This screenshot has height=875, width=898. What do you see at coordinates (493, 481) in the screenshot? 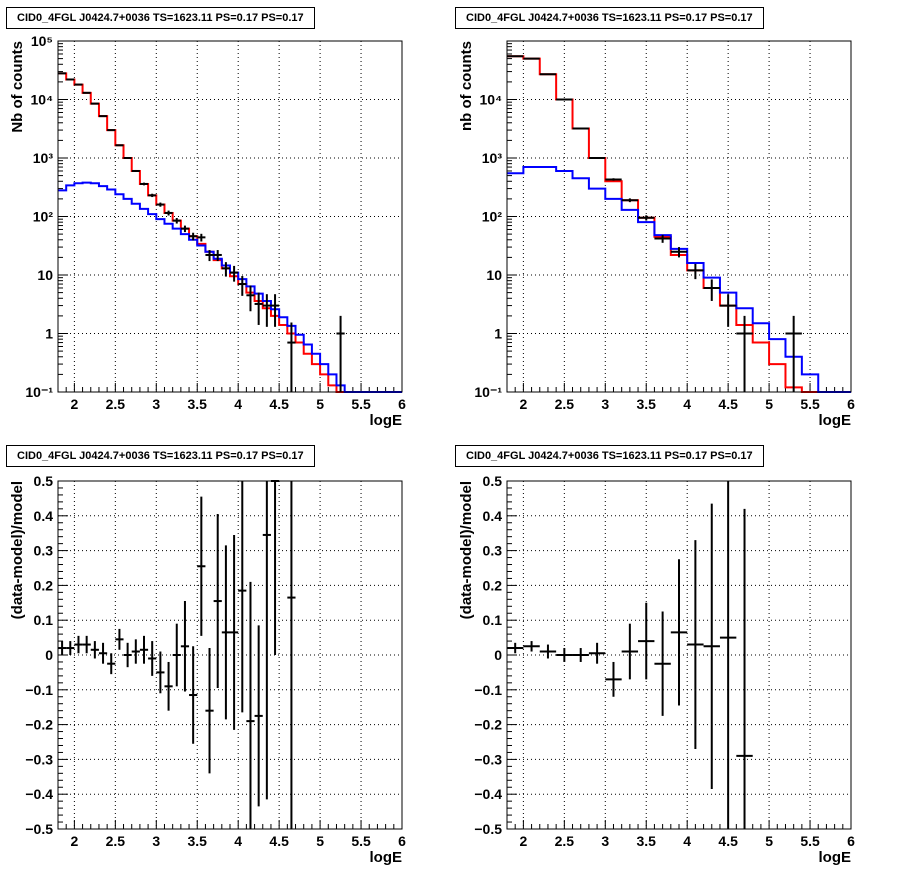
I see `y-tick-label: 0.5` at bounding box center [493, 481].